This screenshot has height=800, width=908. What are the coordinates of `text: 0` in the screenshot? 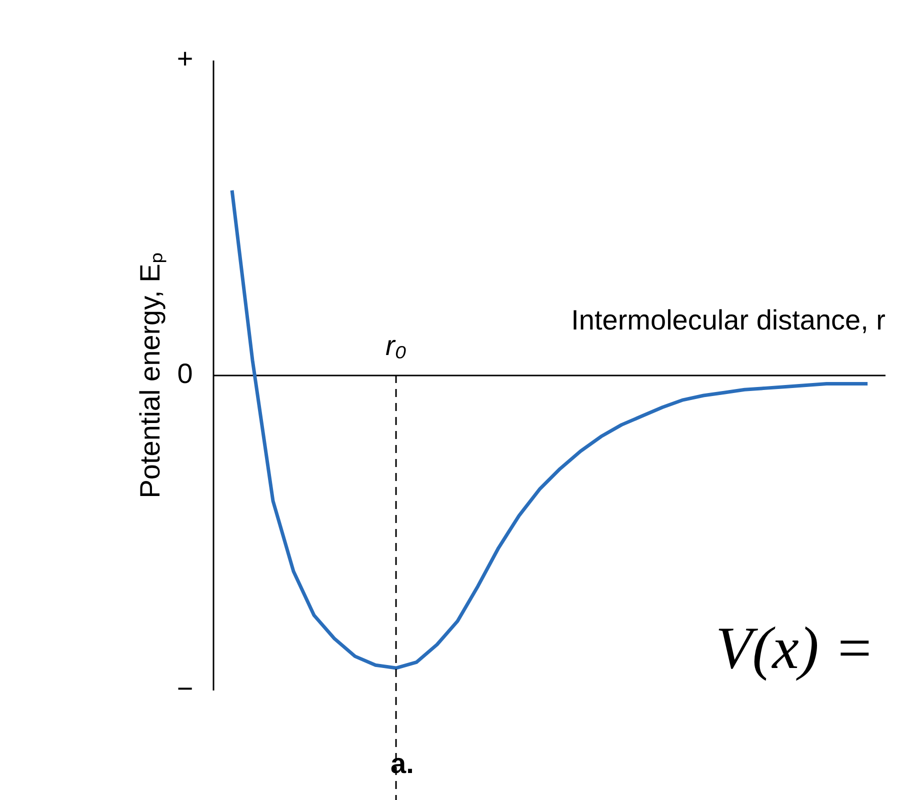 It's located at (185, 373).